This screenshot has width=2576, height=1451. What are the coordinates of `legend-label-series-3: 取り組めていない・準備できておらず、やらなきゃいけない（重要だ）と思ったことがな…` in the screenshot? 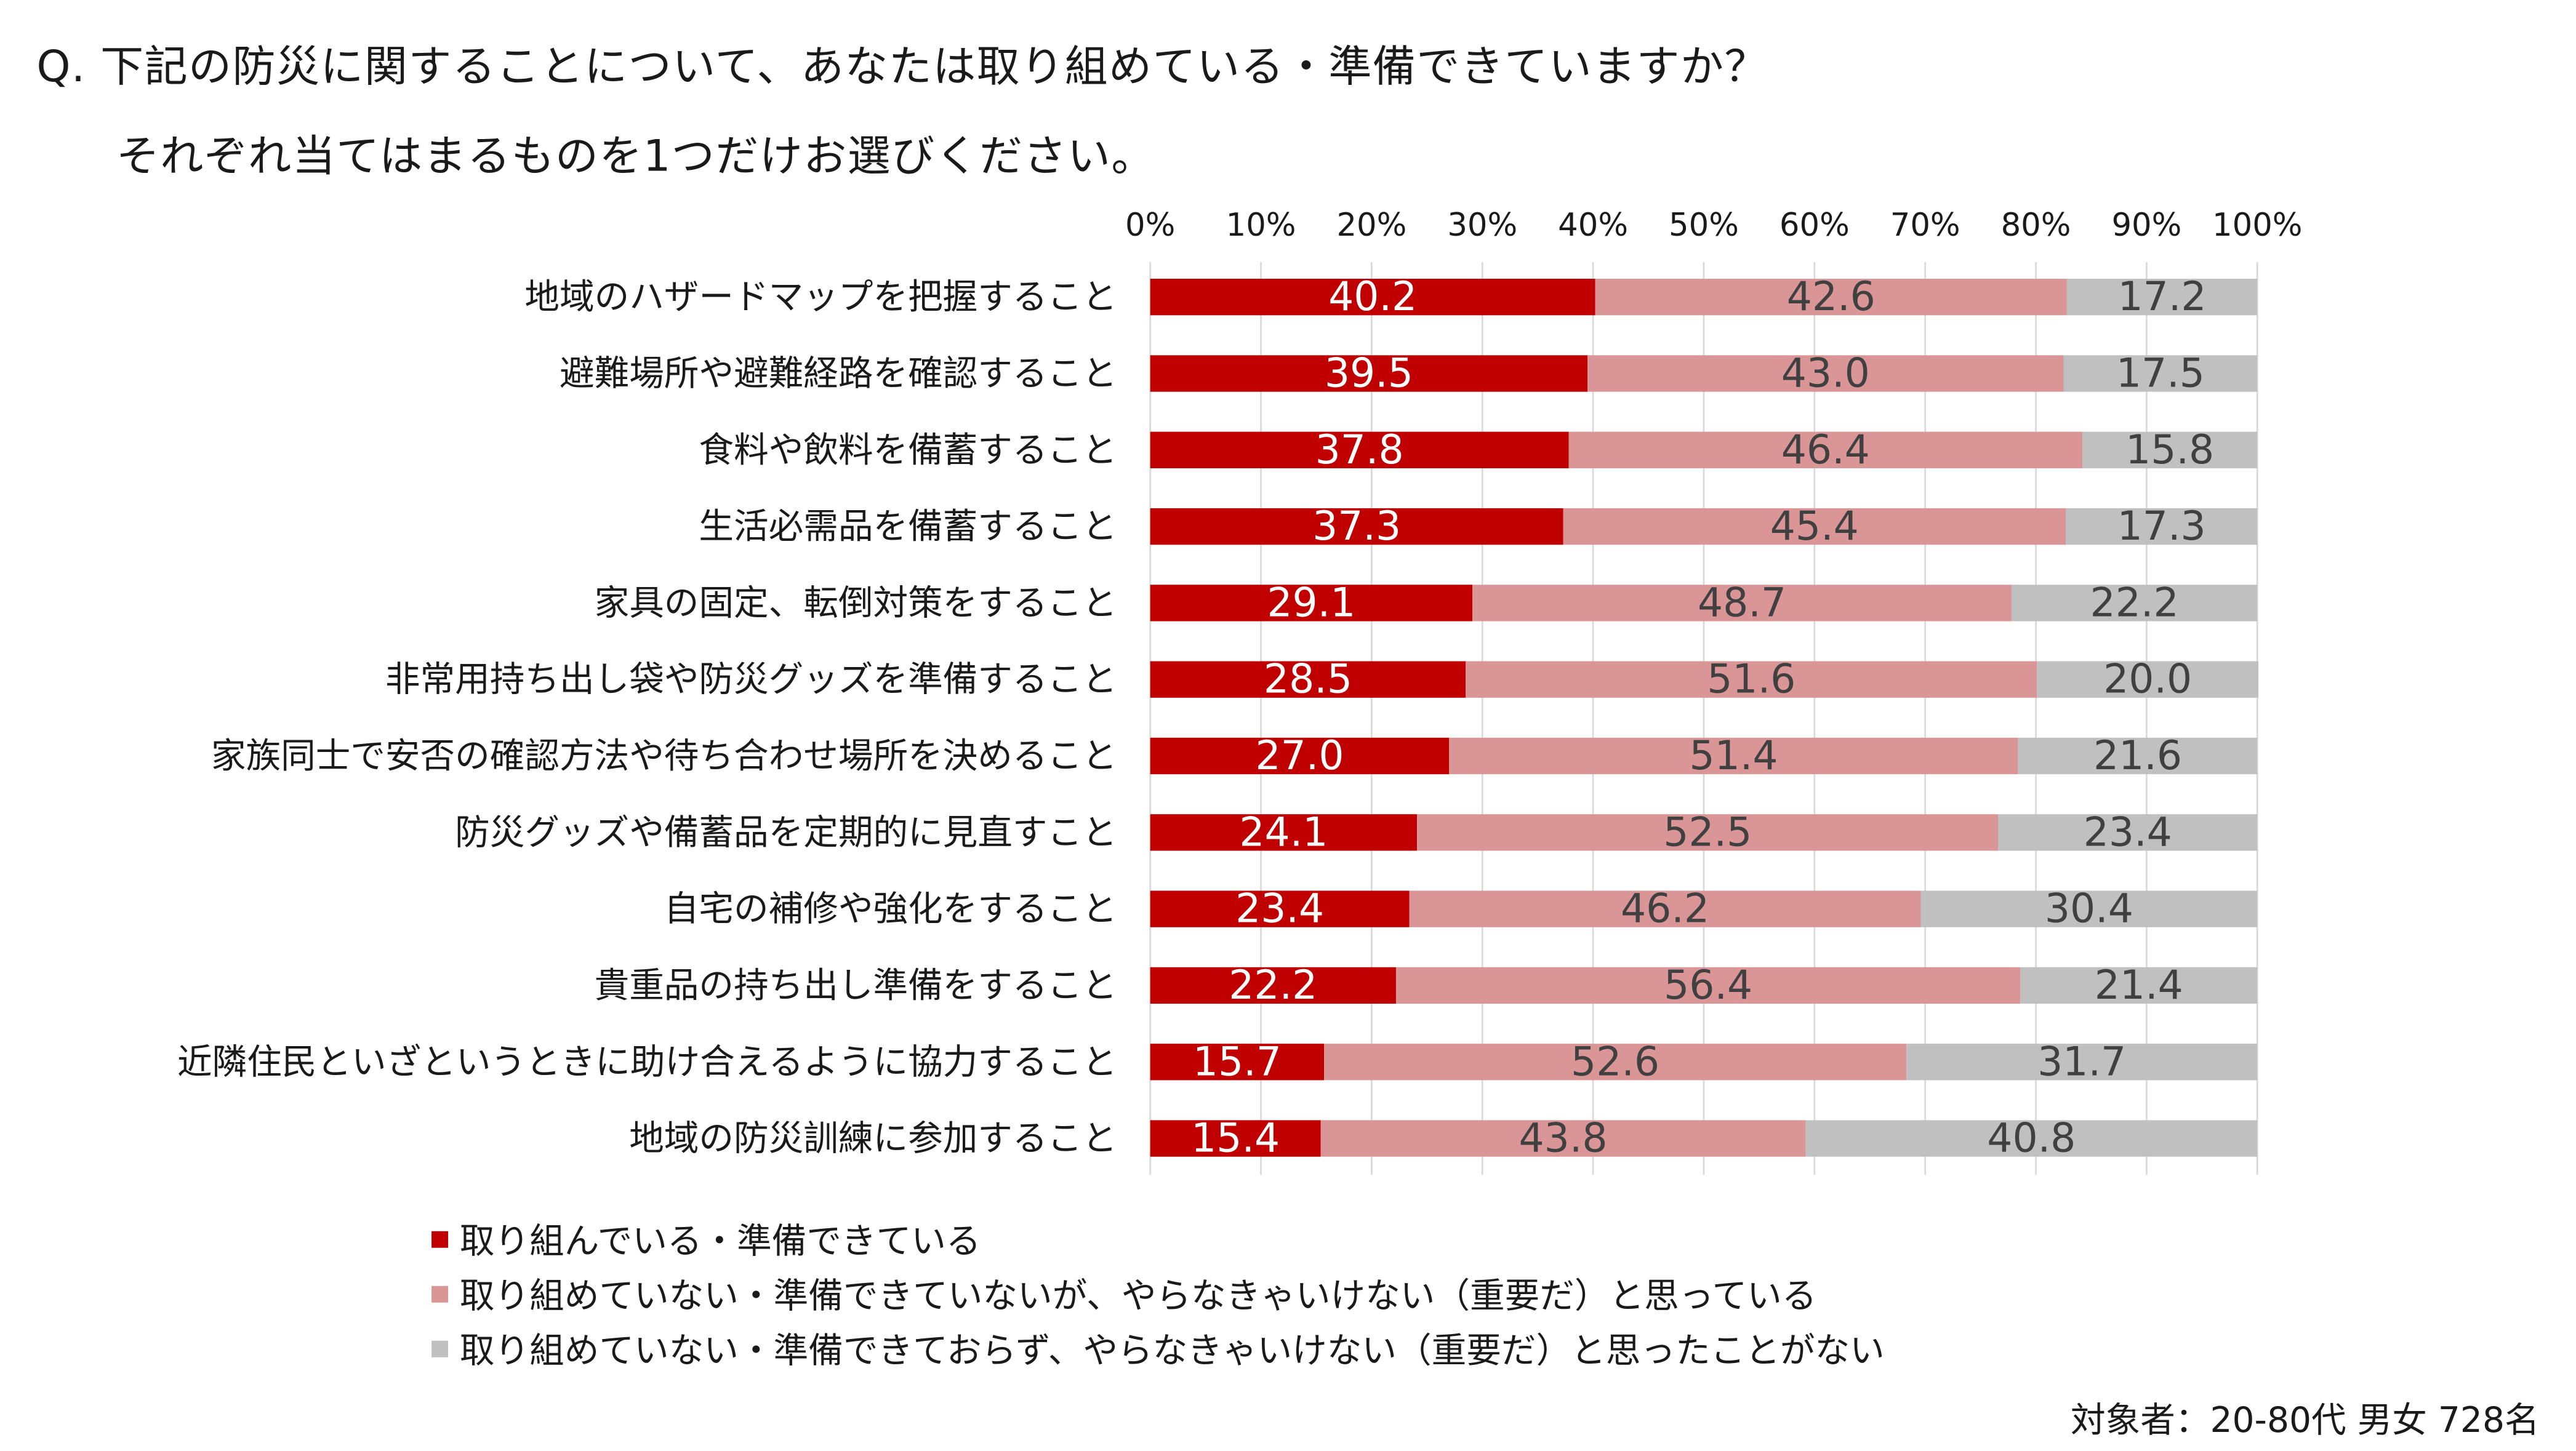 It's located at (1172, 1350).